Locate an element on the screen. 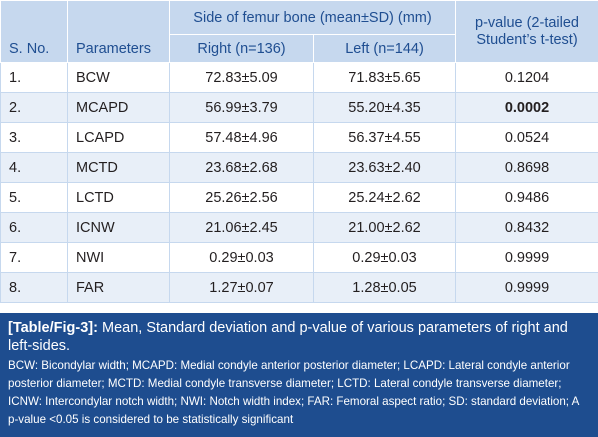 The image size is (598, 437). cell-param: LCTD is located at coordinates (118, 197).